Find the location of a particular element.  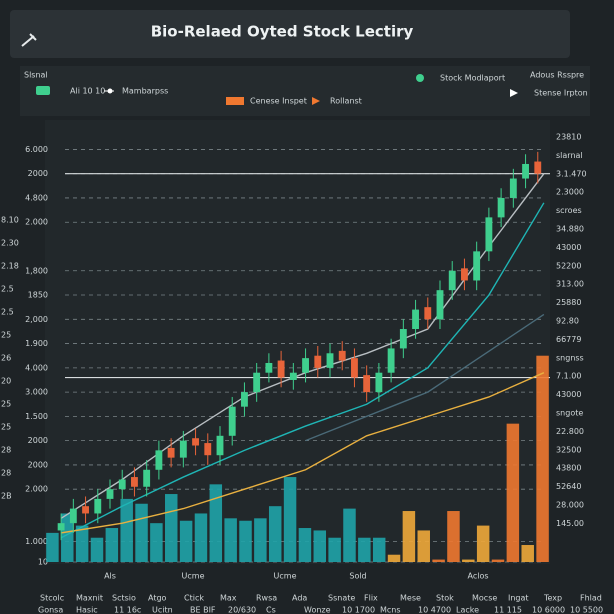

footer-label: 10 6000 is located at coordinates (548, 610).